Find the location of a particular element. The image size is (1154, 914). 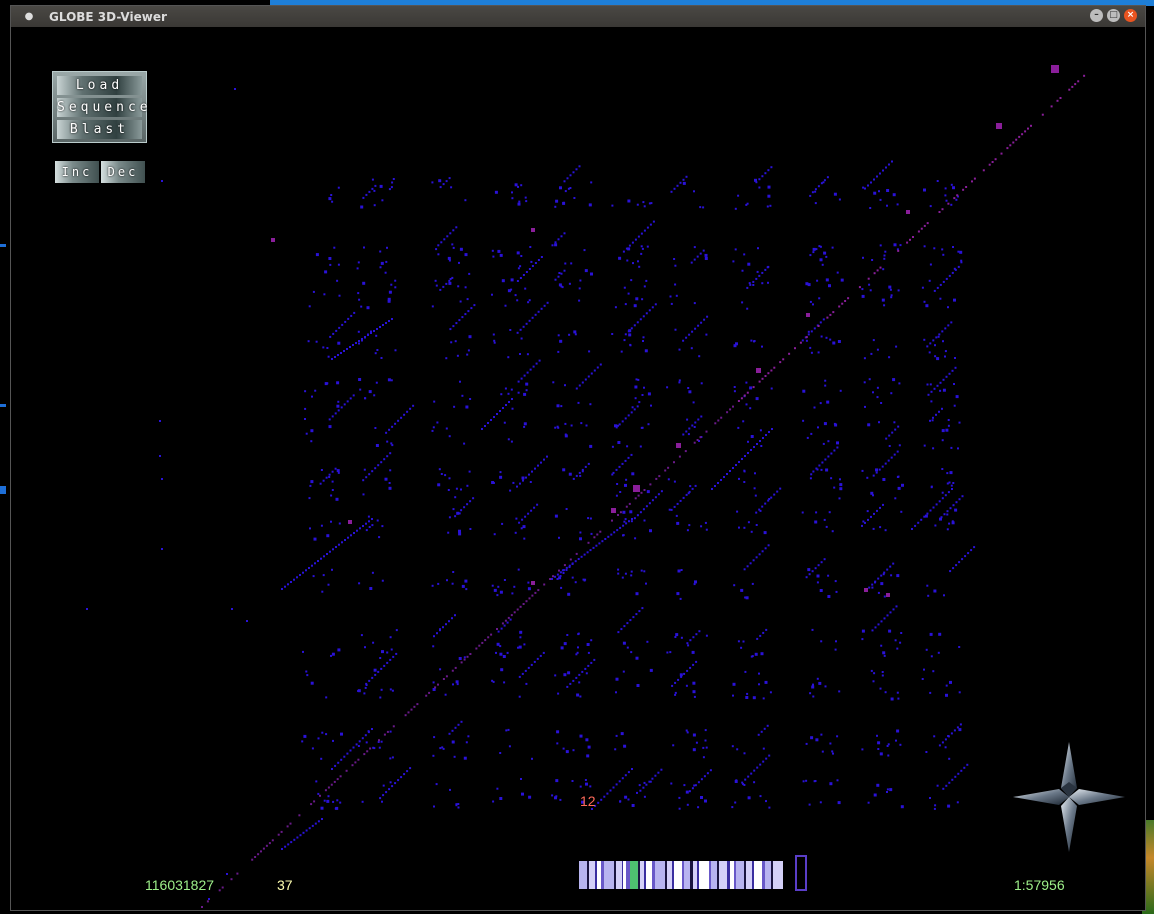

load-button: Load is located at coordinates (99, 85).